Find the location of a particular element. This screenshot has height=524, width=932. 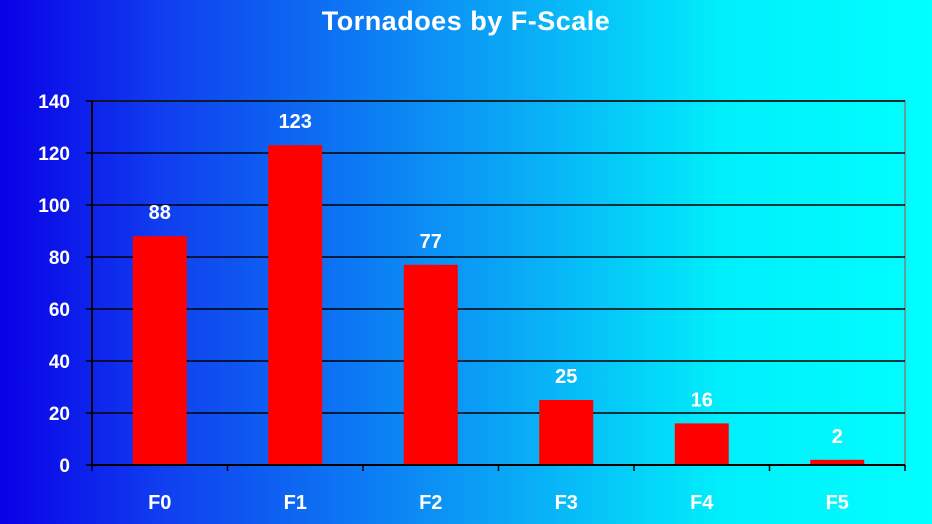

y-tick-label: 20 is located at coordinates (59, 414).